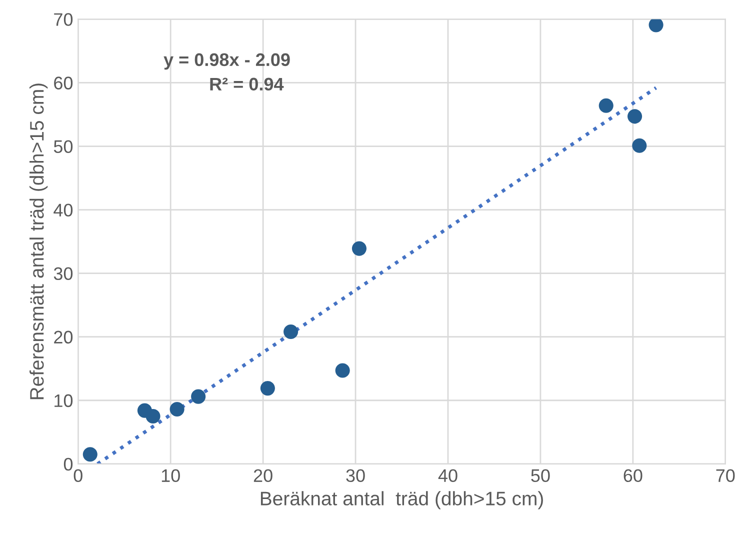 The width and height of the screenshot is (744, 549). Describe the element at coordinates (63, 401) in the screenshot. I see `y-tick-label: 10` at that location.